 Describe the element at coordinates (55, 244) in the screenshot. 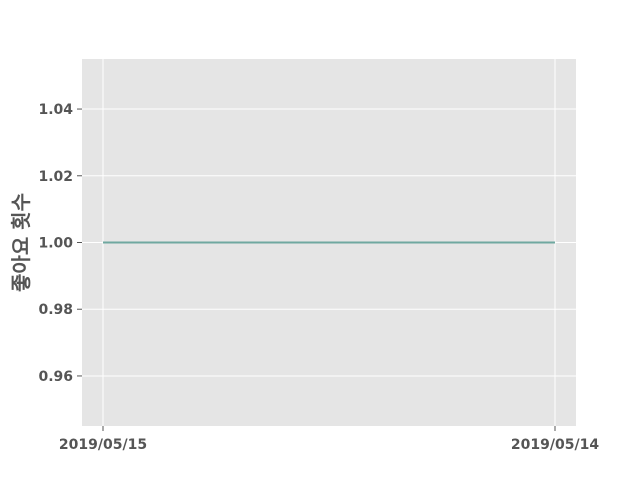

I see `y-tick-label: 1.00` at that location.